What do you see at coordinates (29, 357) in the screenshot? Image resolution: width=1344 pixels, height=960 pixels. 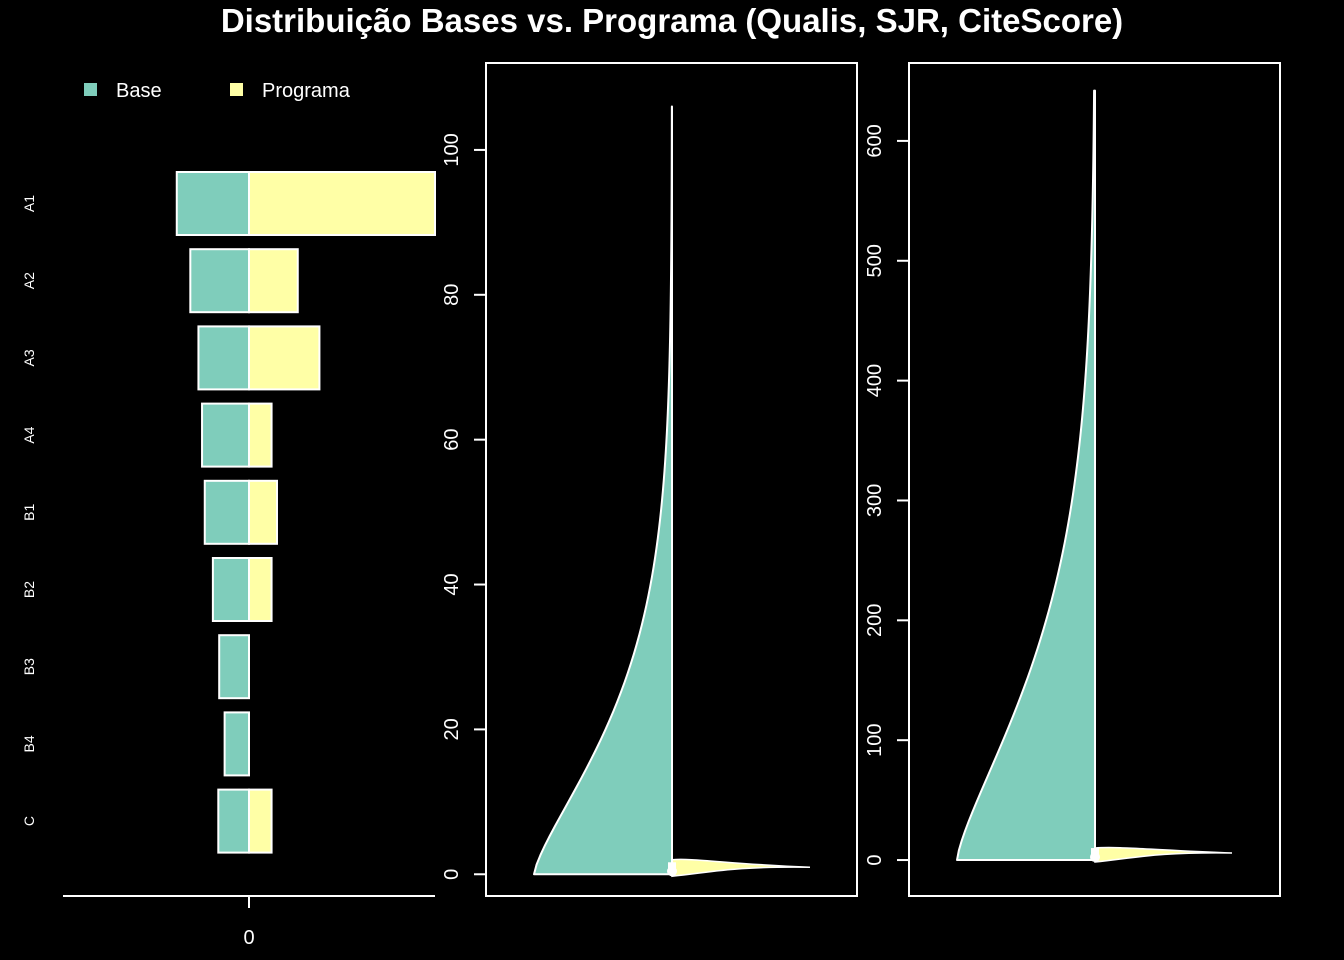 I see `category-label-a3: A3` at bounding box center [29, 357].